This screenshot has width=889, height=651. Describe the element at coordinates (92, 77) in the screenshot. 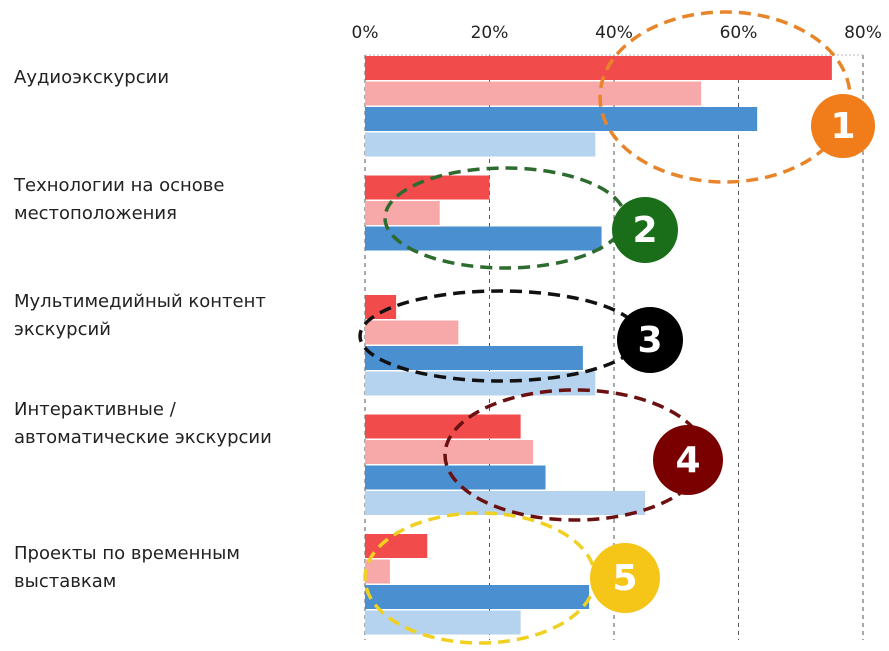

I see `category-label: Аудиоэкскурсии` at that location.